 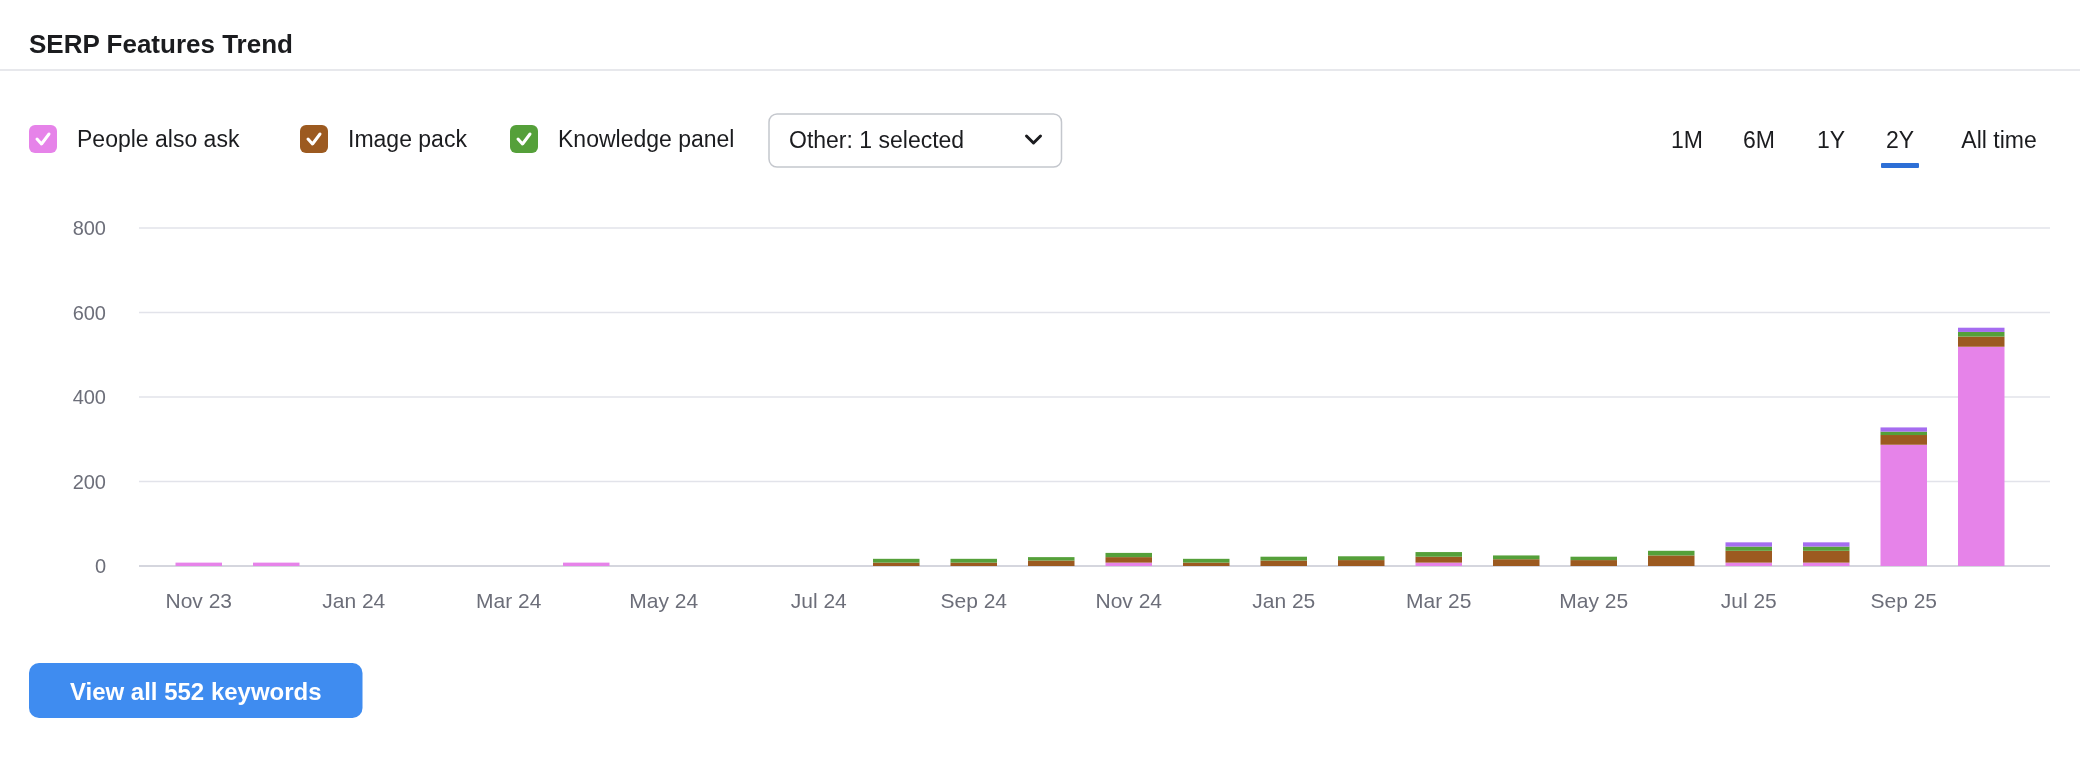 What do you see at coordinates (1759, 140) in the screenshot?
I see `text: 6M` at bounding box center [1759, 140].